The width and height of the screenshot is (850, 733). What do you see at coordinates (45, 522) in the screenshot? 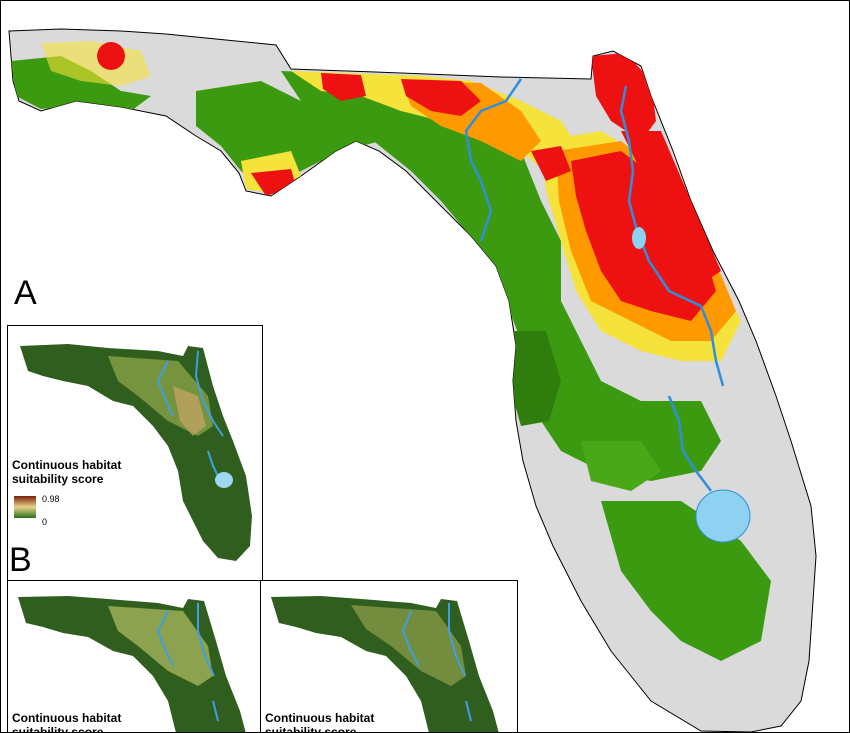
I see `legend-min-value: 0` at bounding box center [45, 522].